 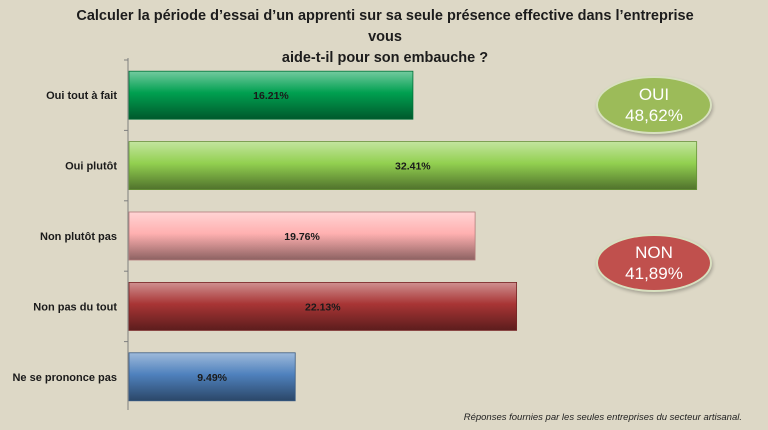 I want to click on category-label: Non plutôt pas, so click(x=78, y=237).